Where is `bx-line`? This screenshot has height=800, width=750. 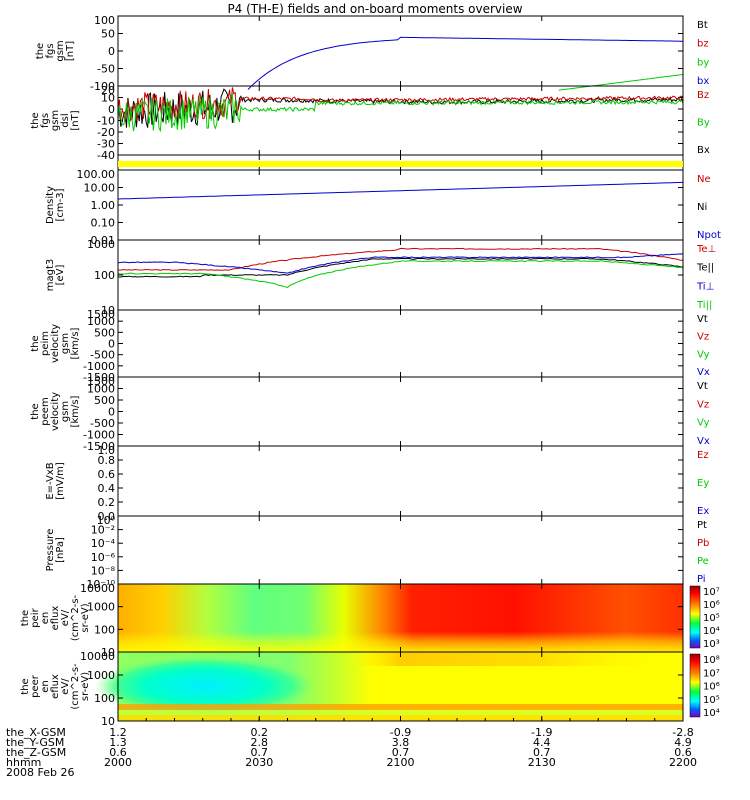 bx-line is located at coordinates (465, 63).